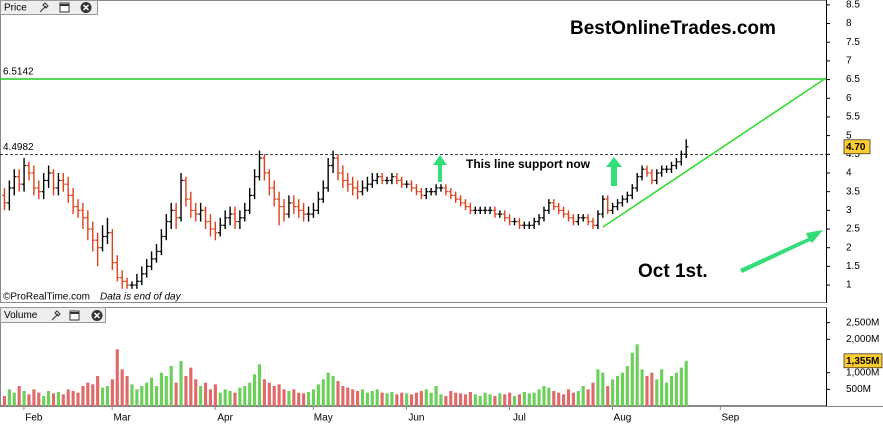  Describe the element at coordinates (673, 271) in the screenshot. I see `callout: Oct 1st.` at that location.